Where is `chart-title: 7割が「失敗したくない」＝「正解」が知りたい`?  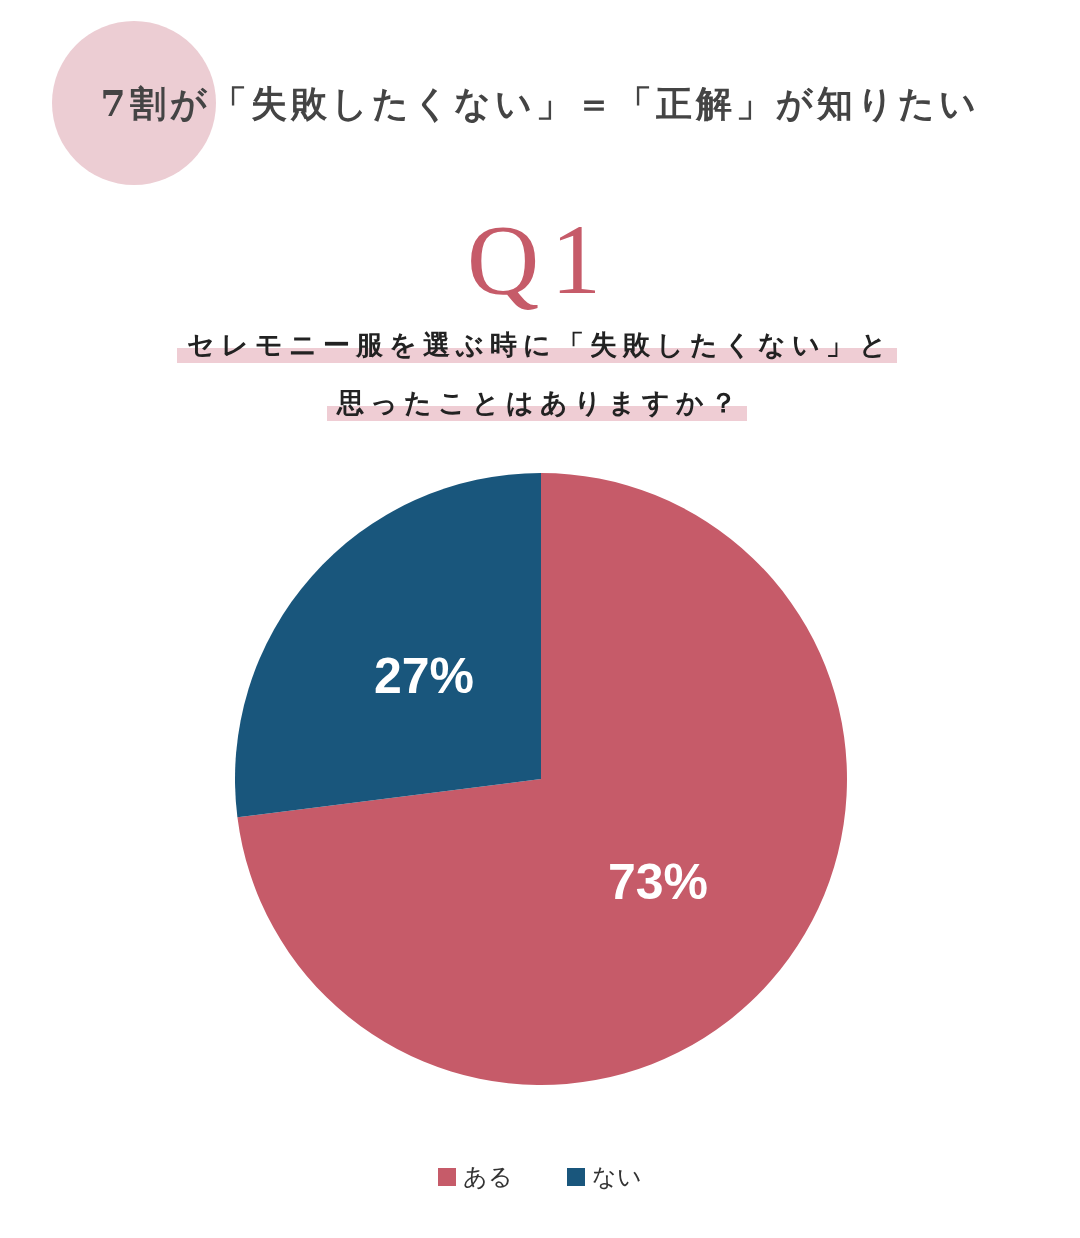
chart-title: 7割が「失敗したくない」＝「正解」が知りたい is located at coordinates (540, 103).